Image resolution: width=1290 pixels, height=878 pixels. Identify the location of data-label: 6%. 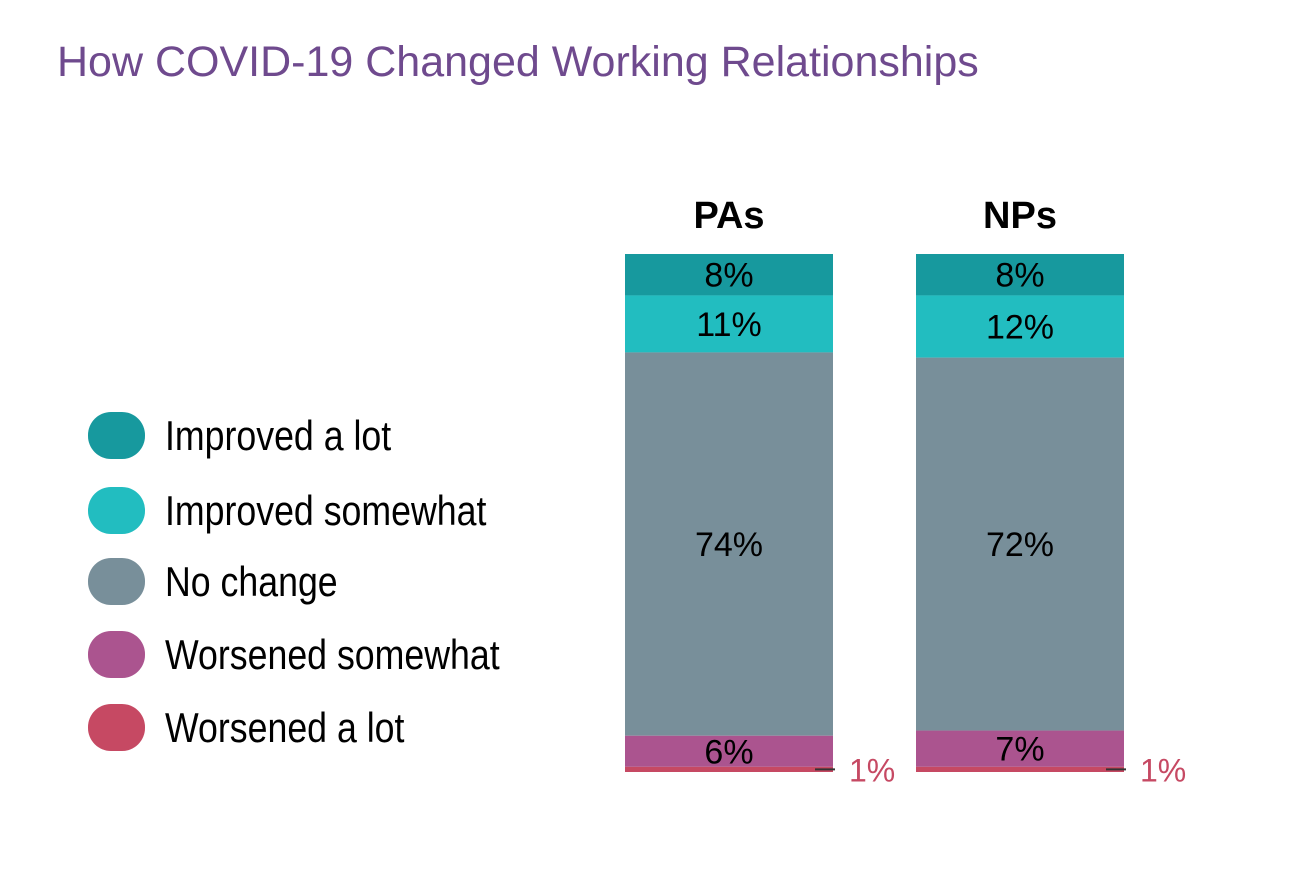
(728, 752).